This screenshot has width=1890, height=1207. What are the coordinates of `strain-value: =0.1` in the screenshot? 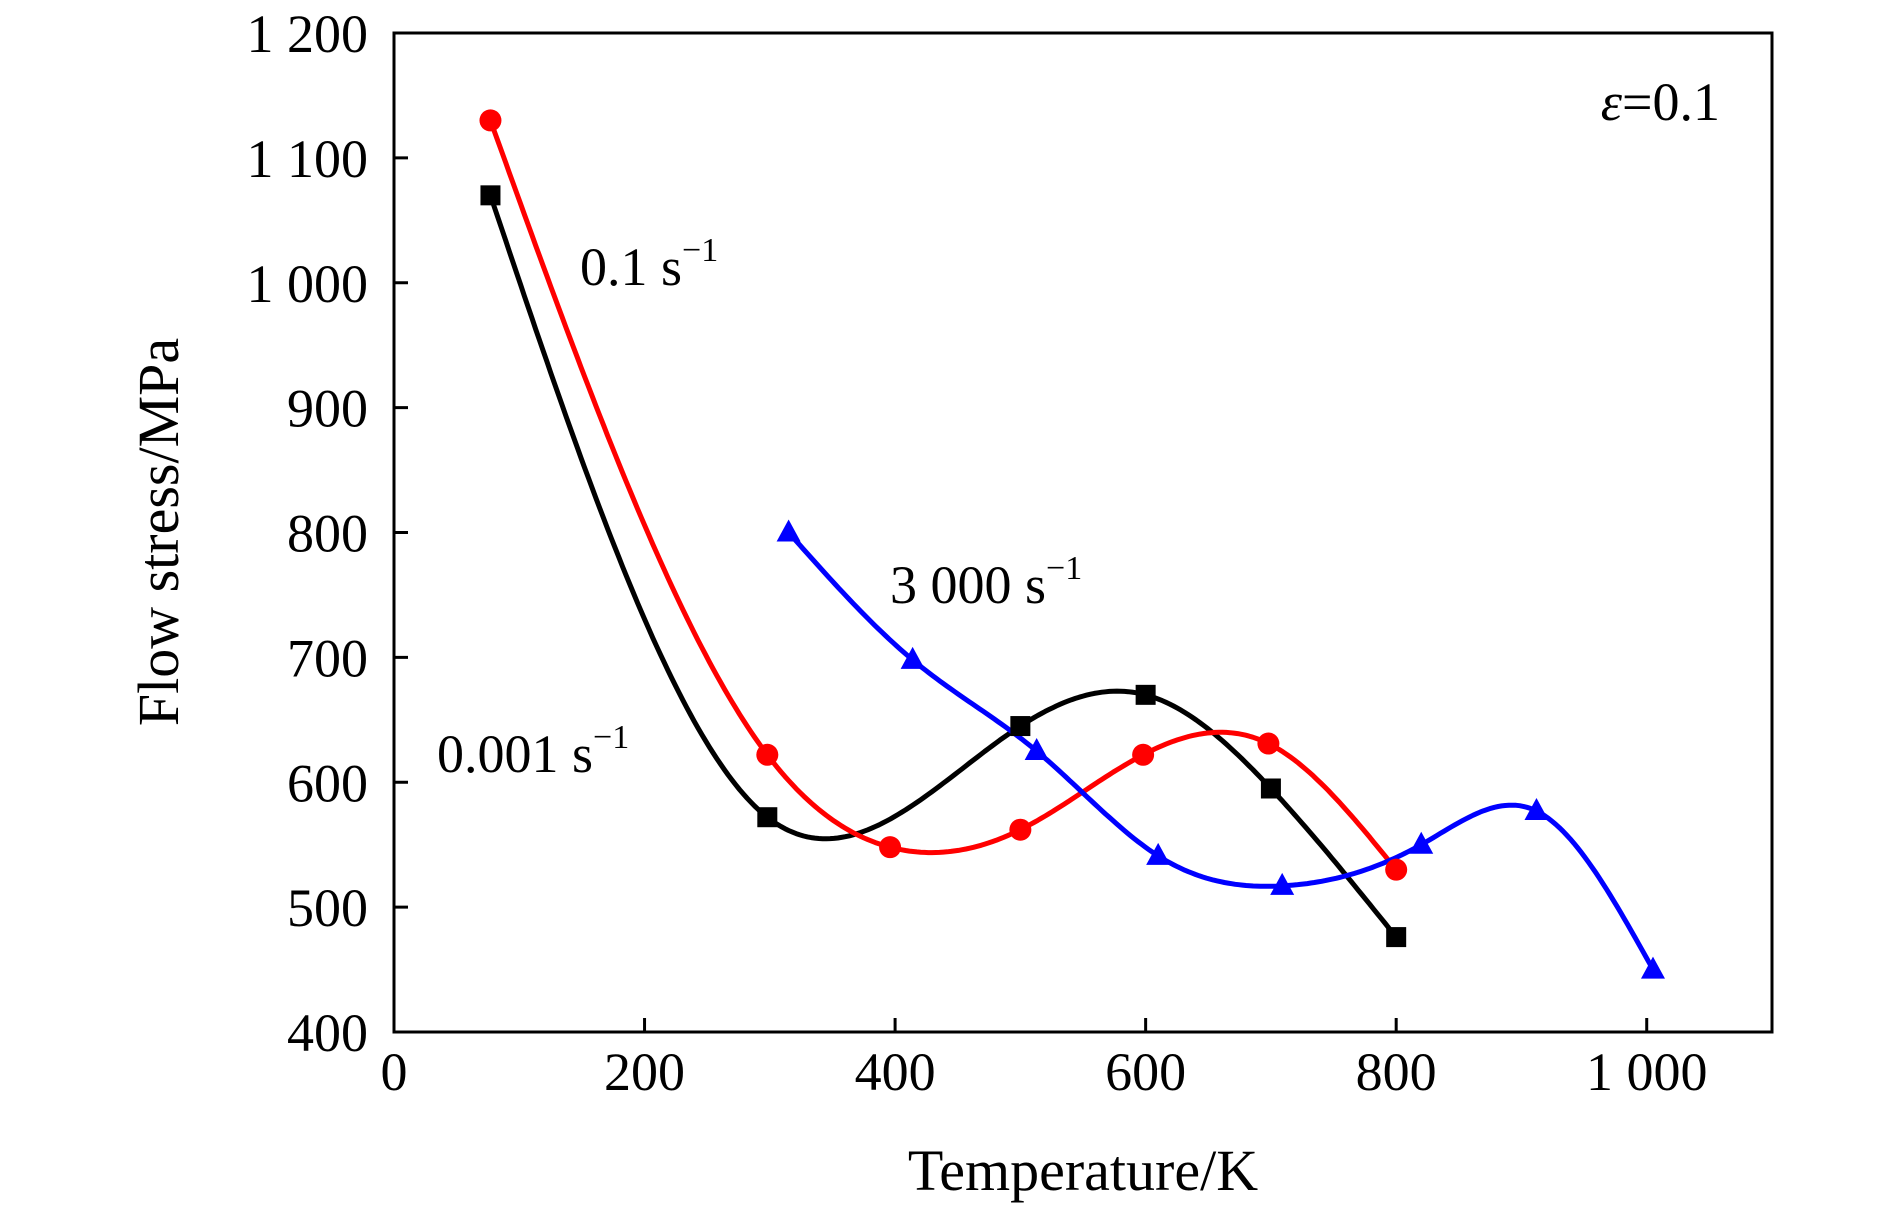 It's located at (1671, 102).